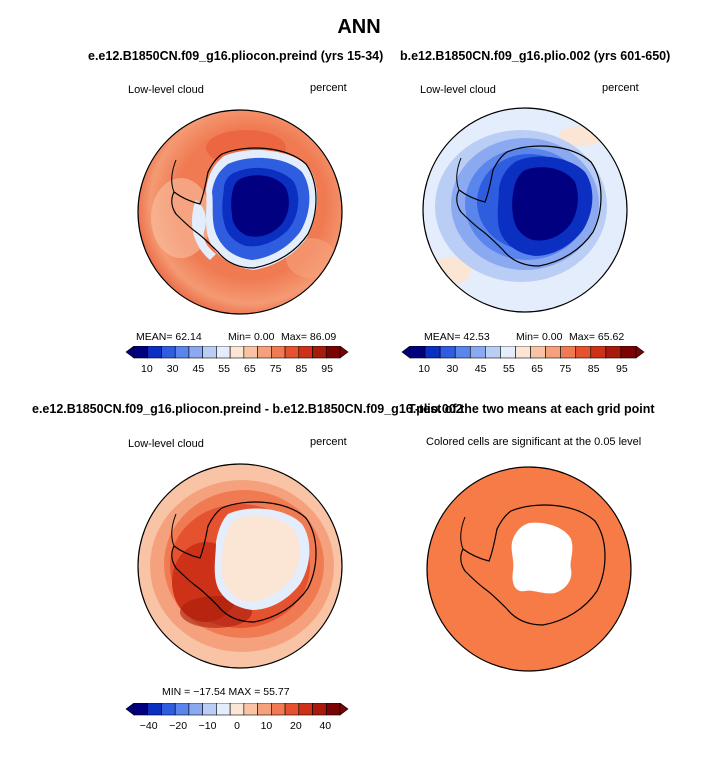  I want to click on panel3-variable: Low-level cloud, so click(166, 444).